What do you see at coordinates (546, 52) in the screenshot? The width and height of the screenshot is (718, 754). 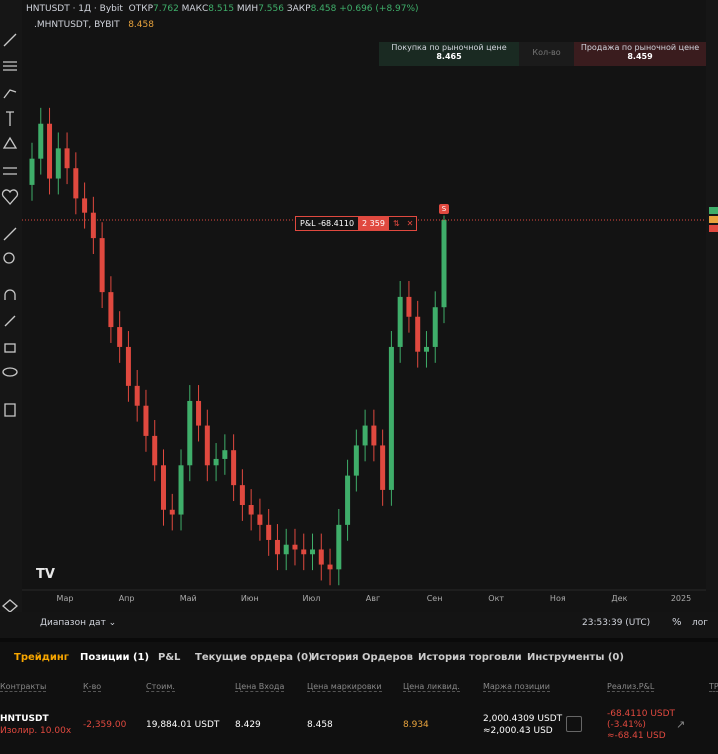 I see `qty-input: Кол-во` at bounding box center [546, 52].